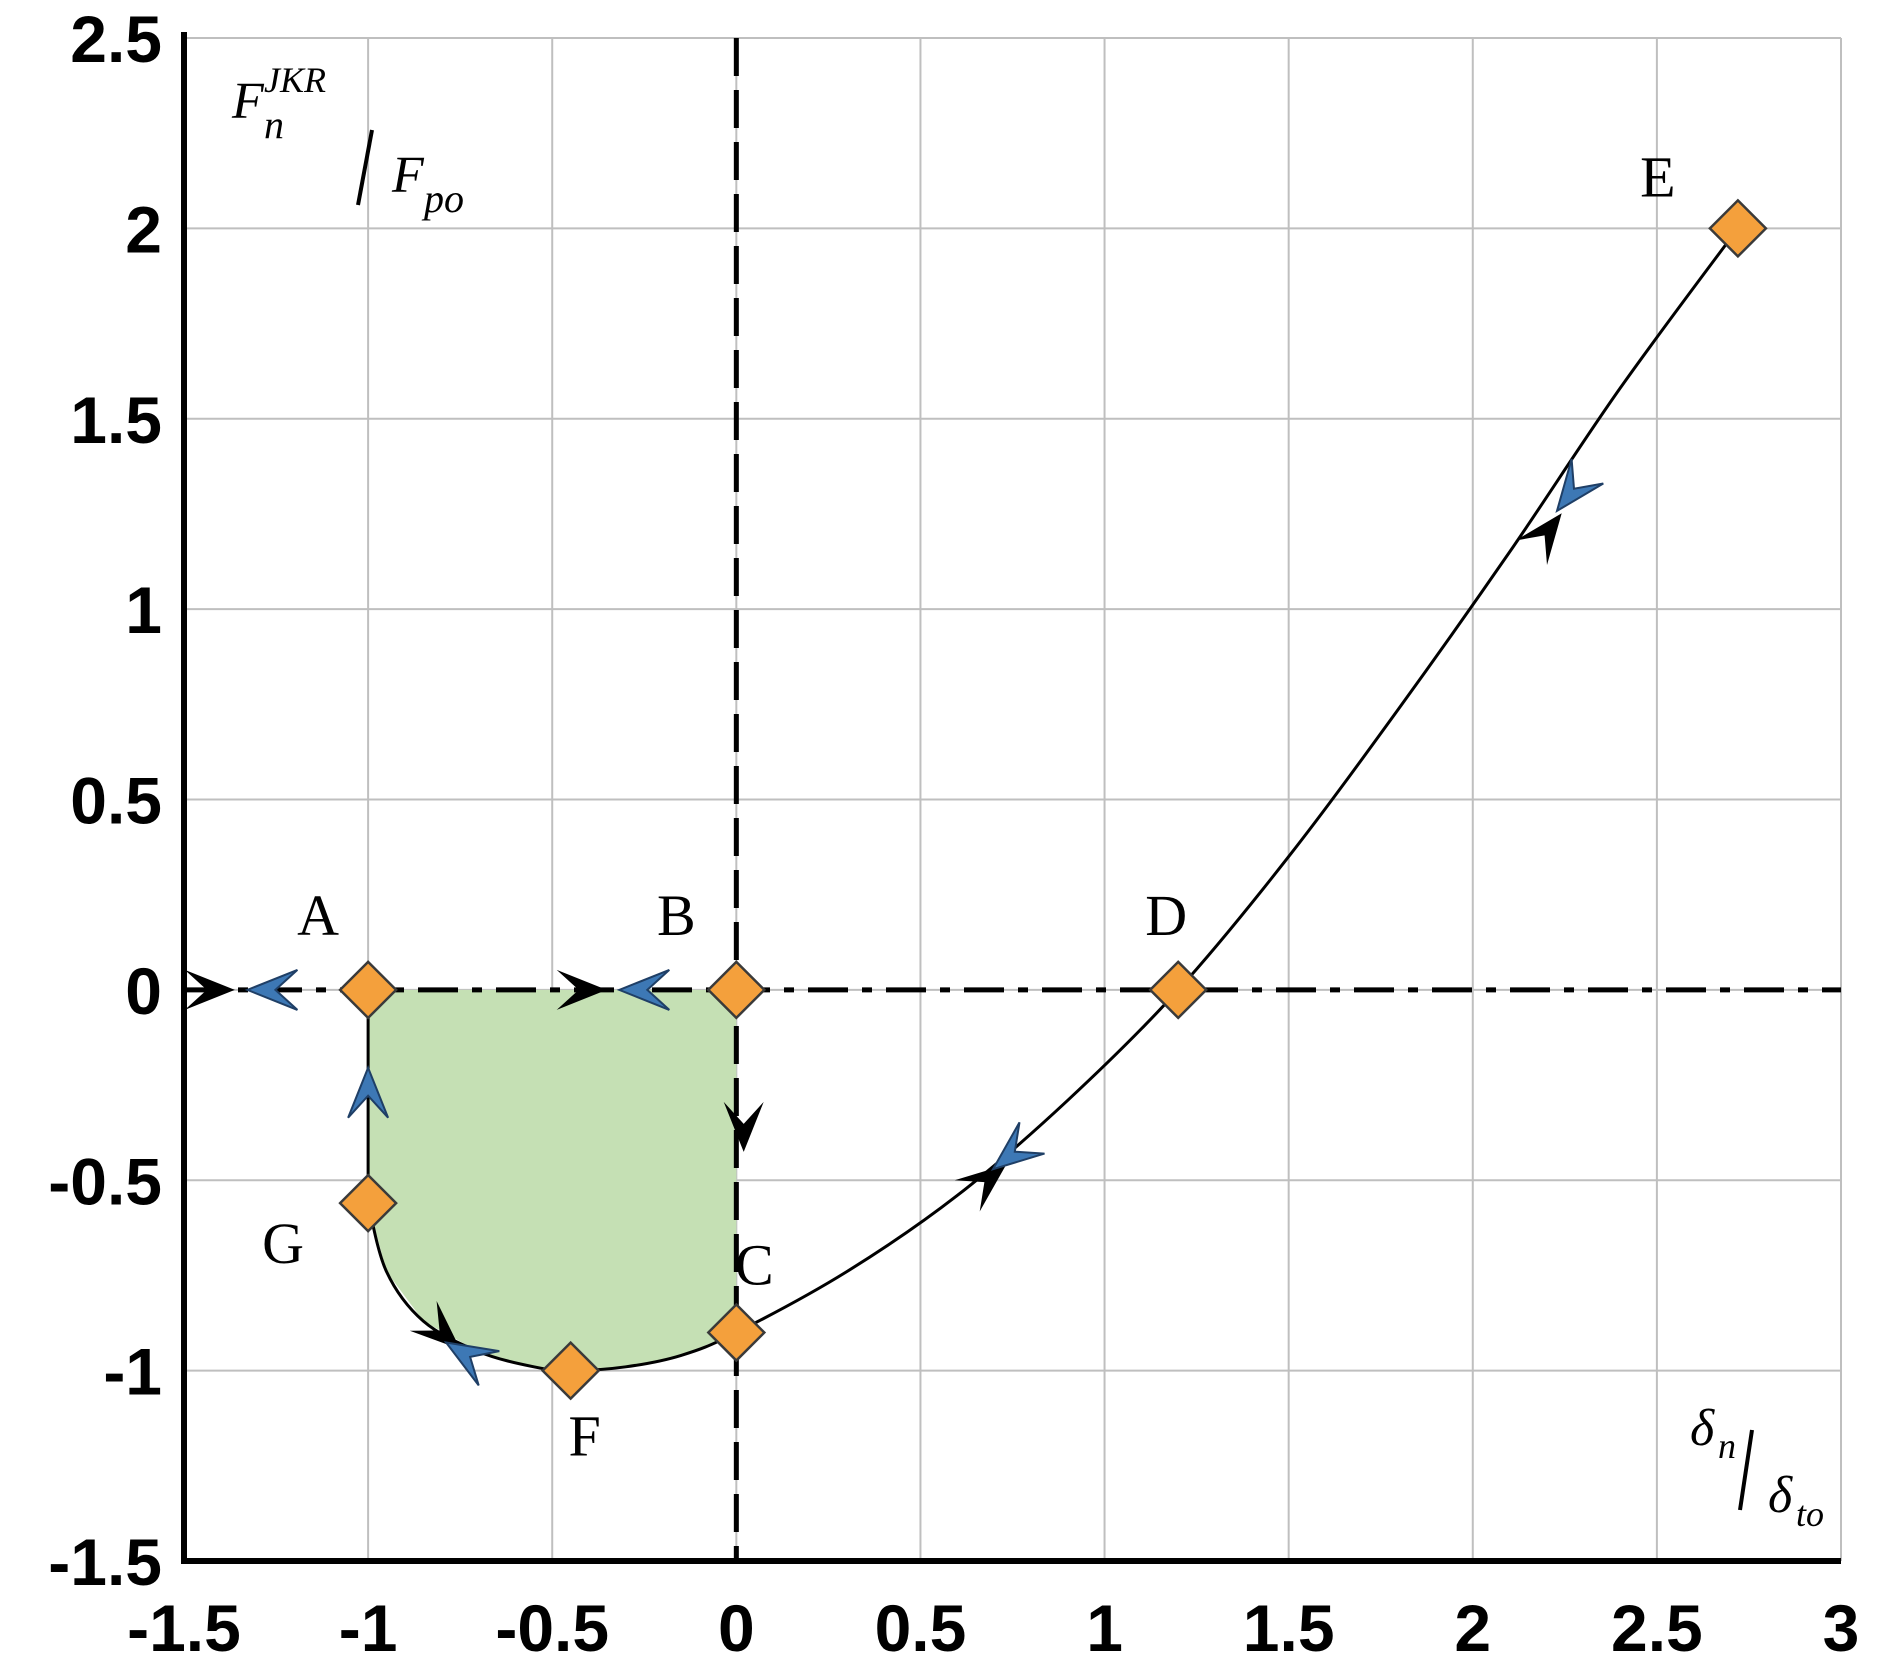  What do you see at coordinates (116, 39) in the screenshot?
I see `y-tick-label: 2.5` at bounding box center [116, 39].